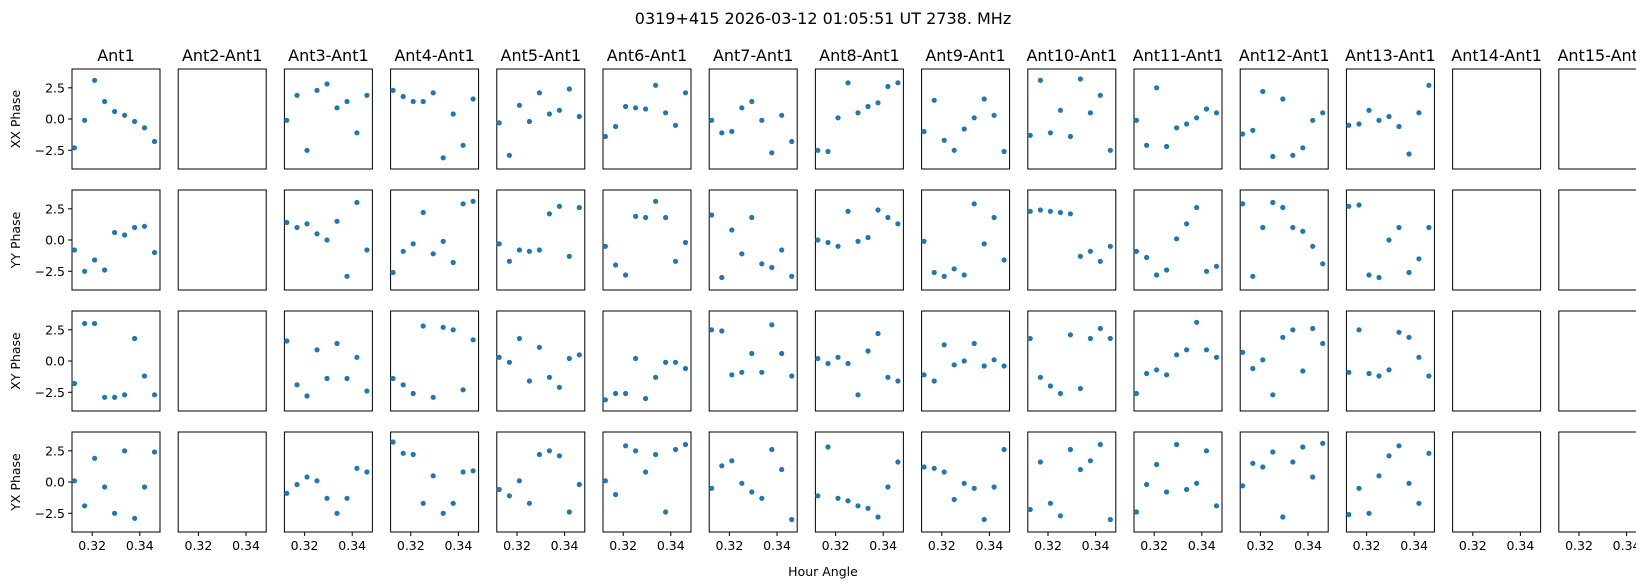  What do you see at coordinates (966, 240) in the screenshot?
I see `panel-r2-c9` at bounding box center [966, 240].